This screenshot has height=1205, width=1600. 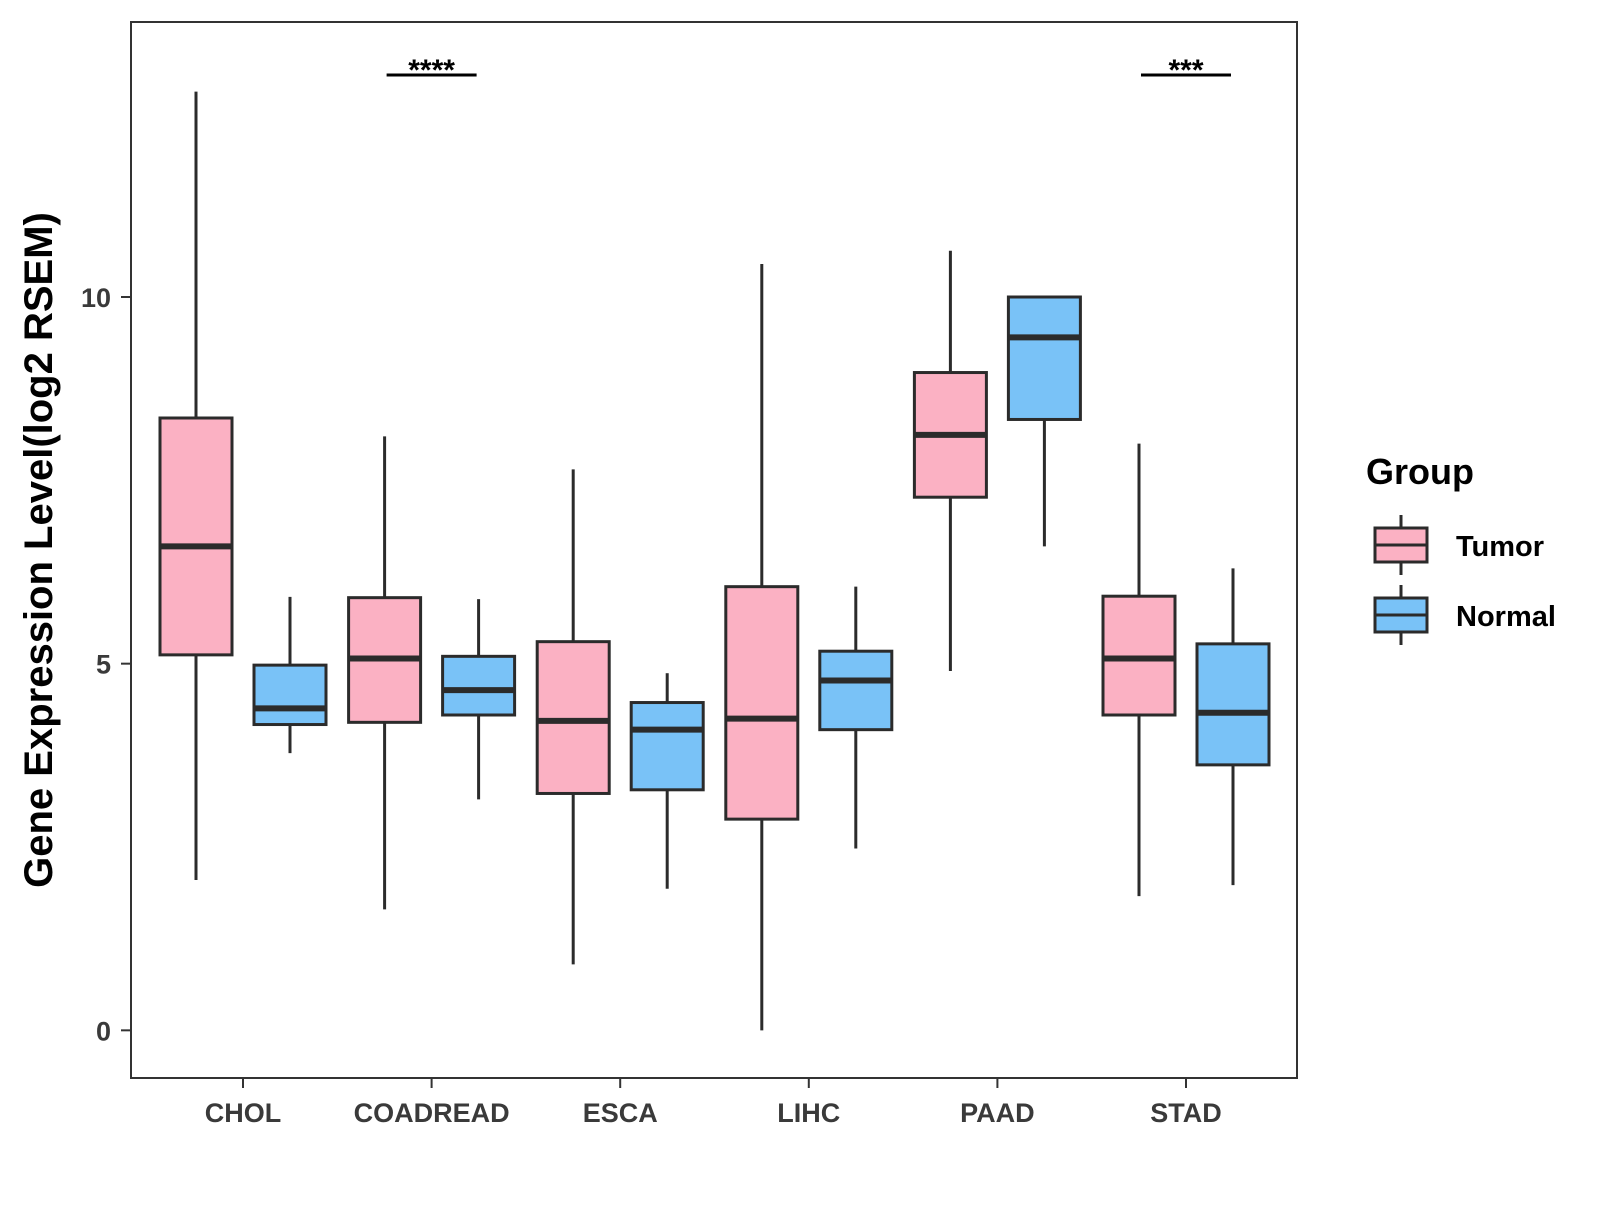 I want to click on box-normal-coadread, so click(x=479, y=699).